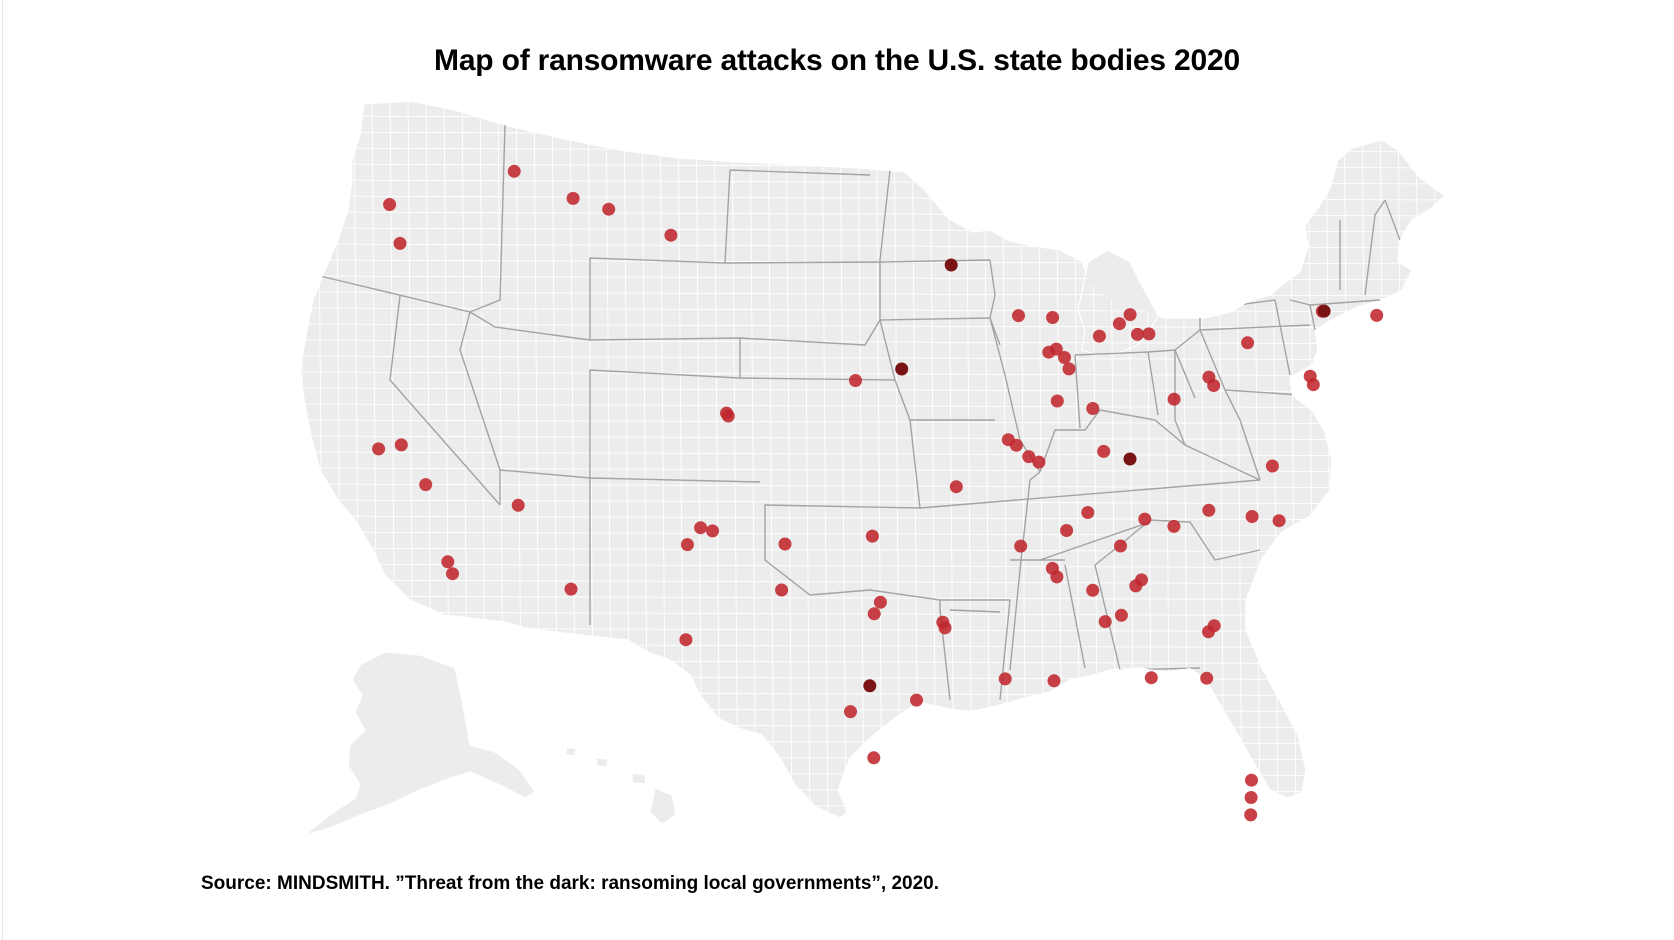  I want to click on frame-border, so click(2, 470).